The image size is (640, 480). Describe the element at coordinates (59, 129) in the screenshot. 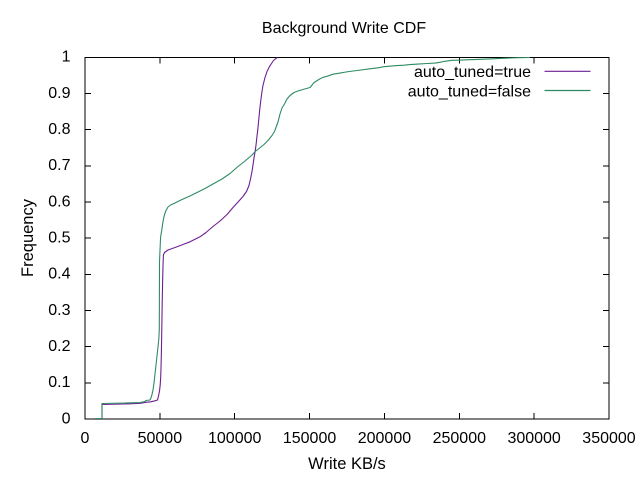

I see `svg-text: 0.8` at that location.